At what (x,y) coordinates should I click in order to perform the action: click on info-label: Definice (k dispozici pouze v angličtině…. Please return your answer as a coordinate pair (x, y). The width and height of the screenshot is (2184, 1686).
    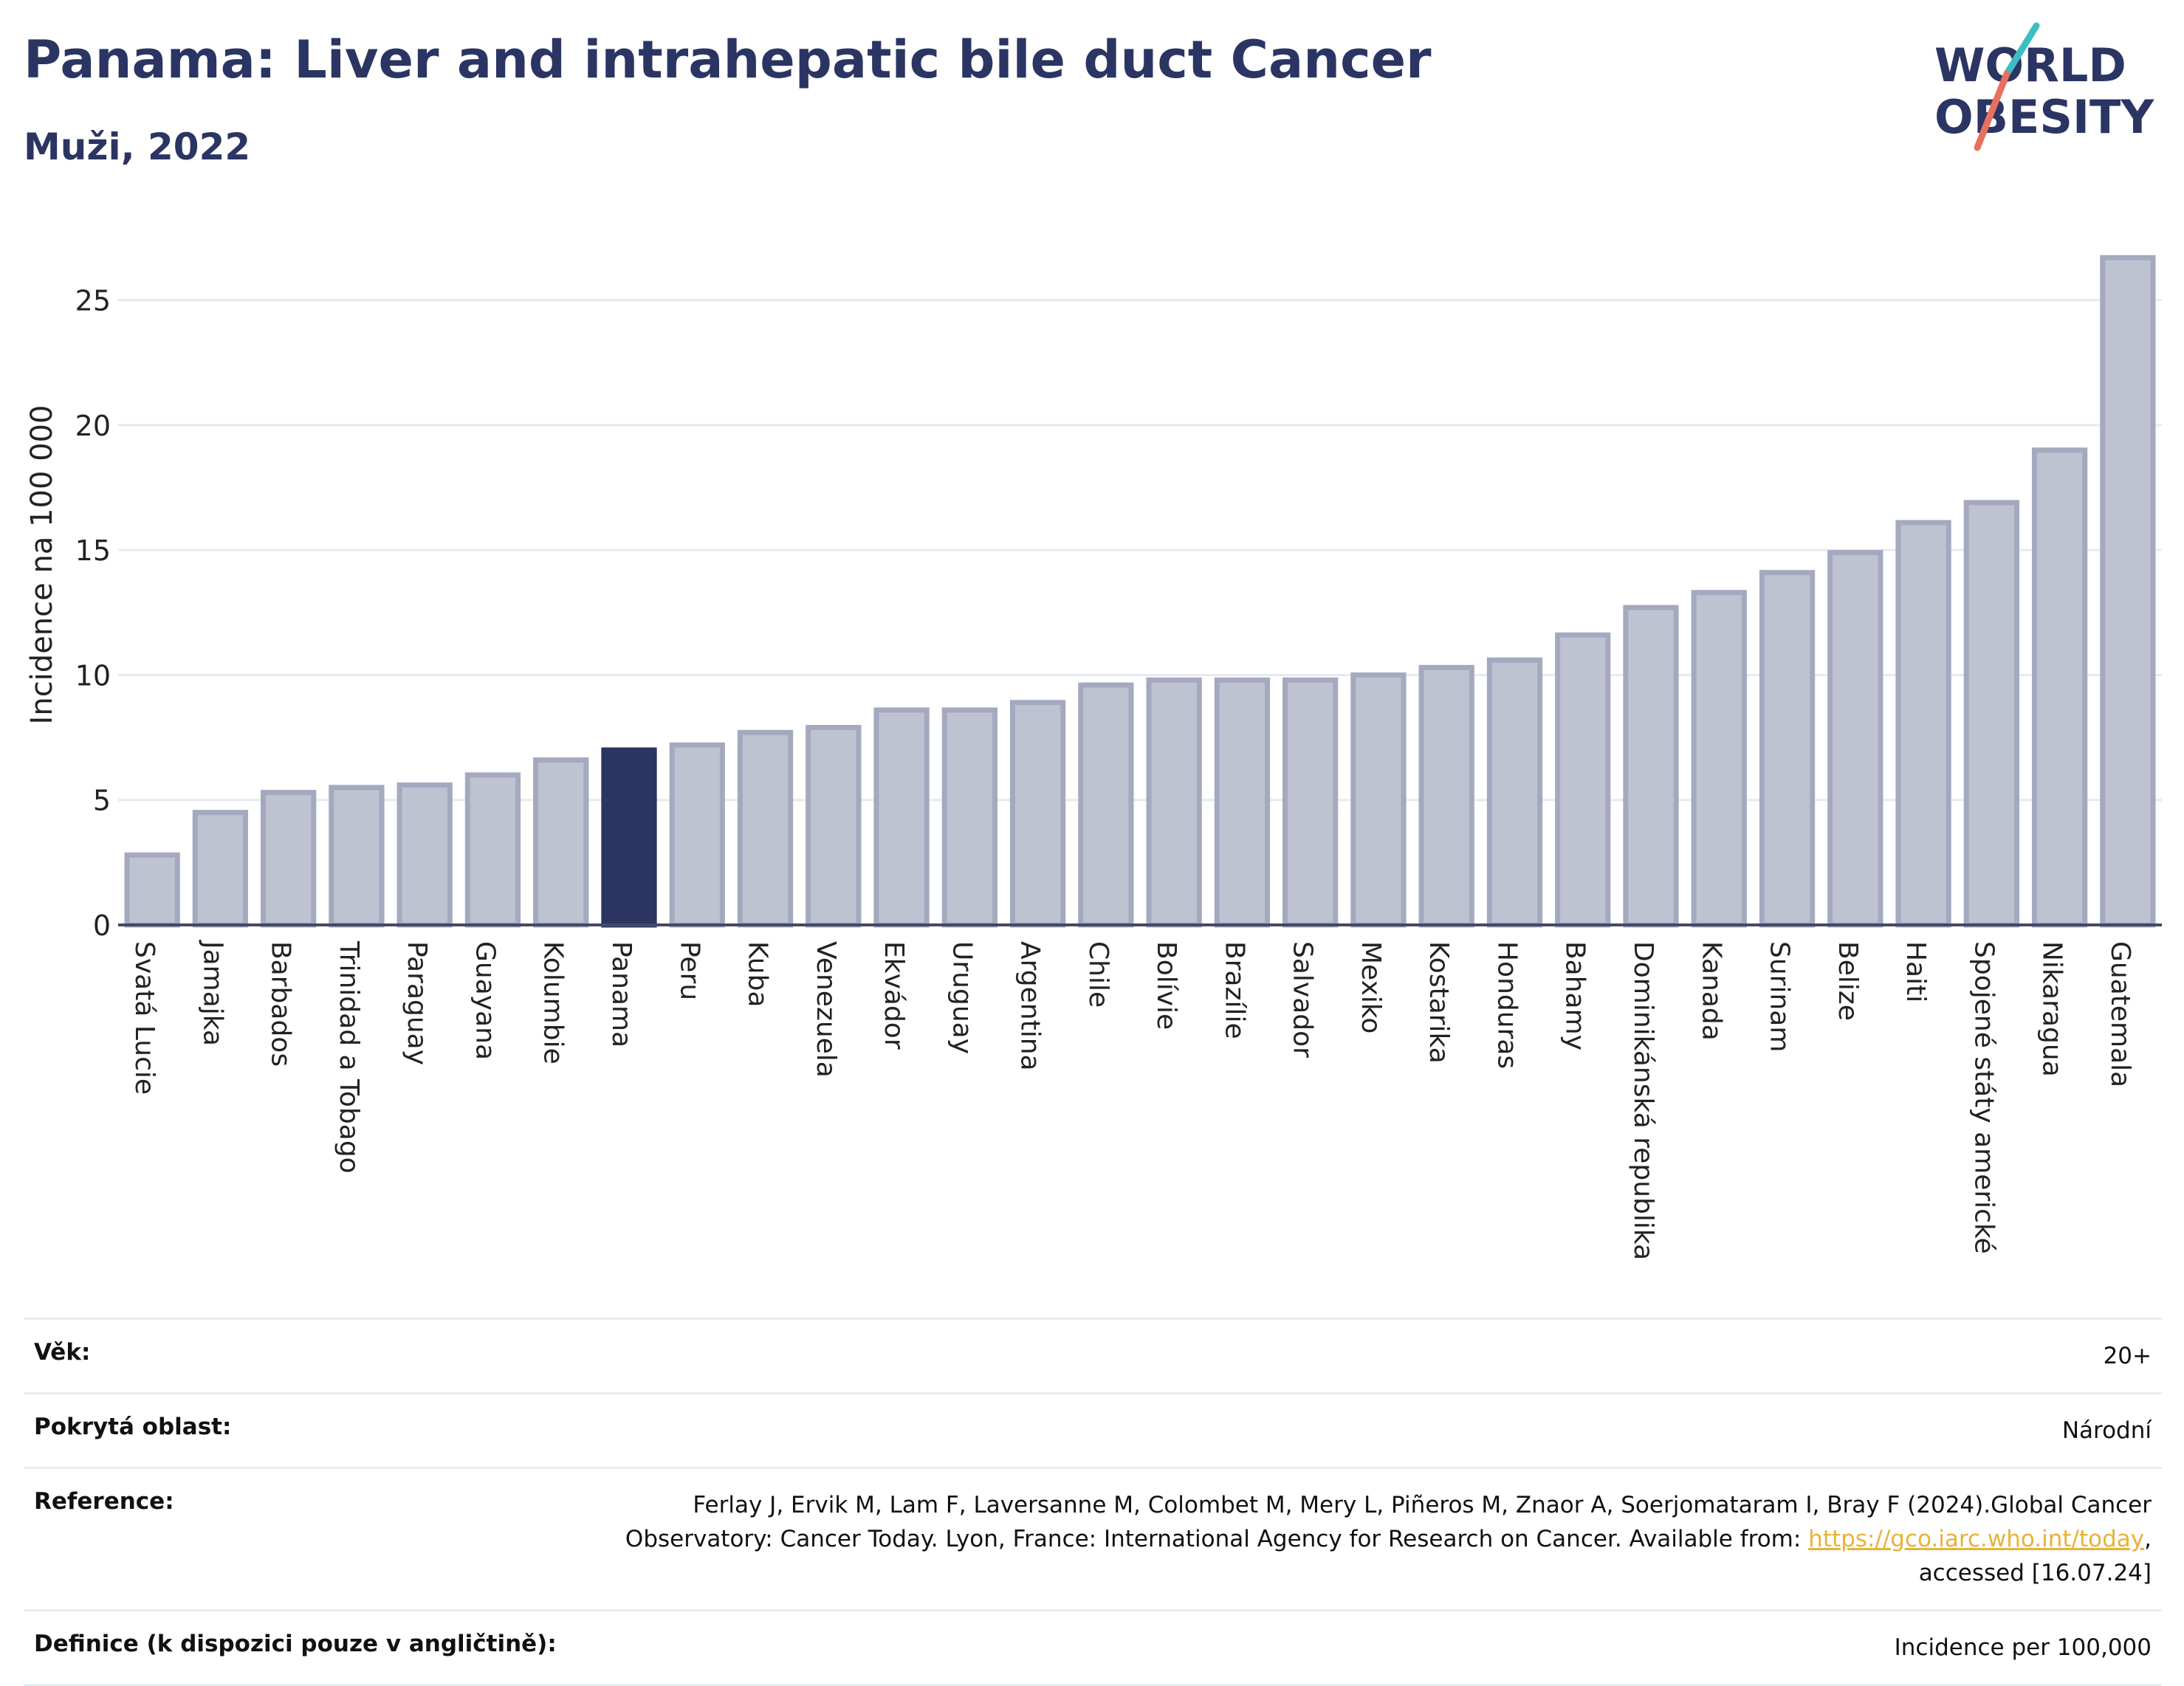
    Looking at the image, I should click on (296, 1644).